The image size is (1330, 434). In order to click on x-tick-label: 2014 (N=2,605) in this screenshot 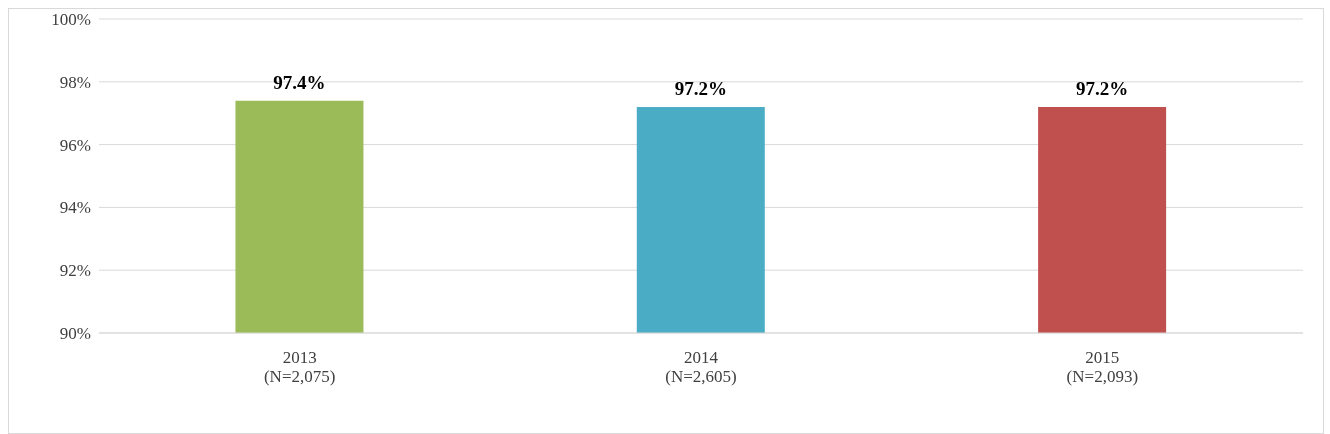, I will do `click(701, 367)`.